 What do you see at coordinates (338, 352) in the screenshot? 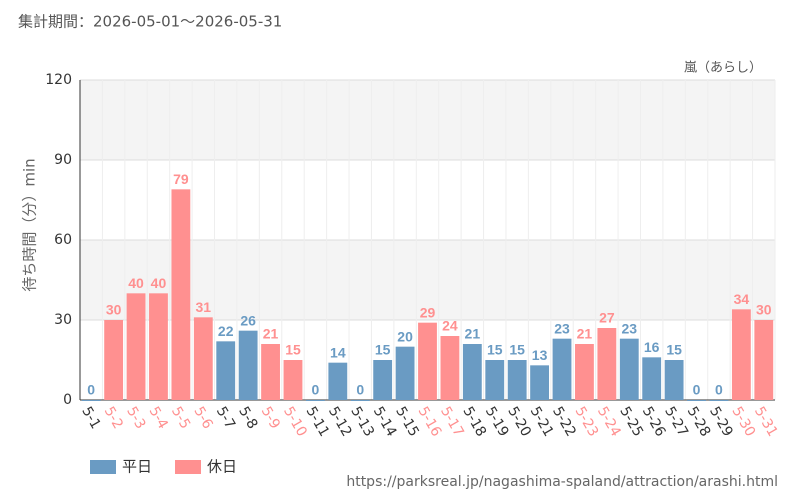
I see `value-label: 14` at bounding box center [338, 352].